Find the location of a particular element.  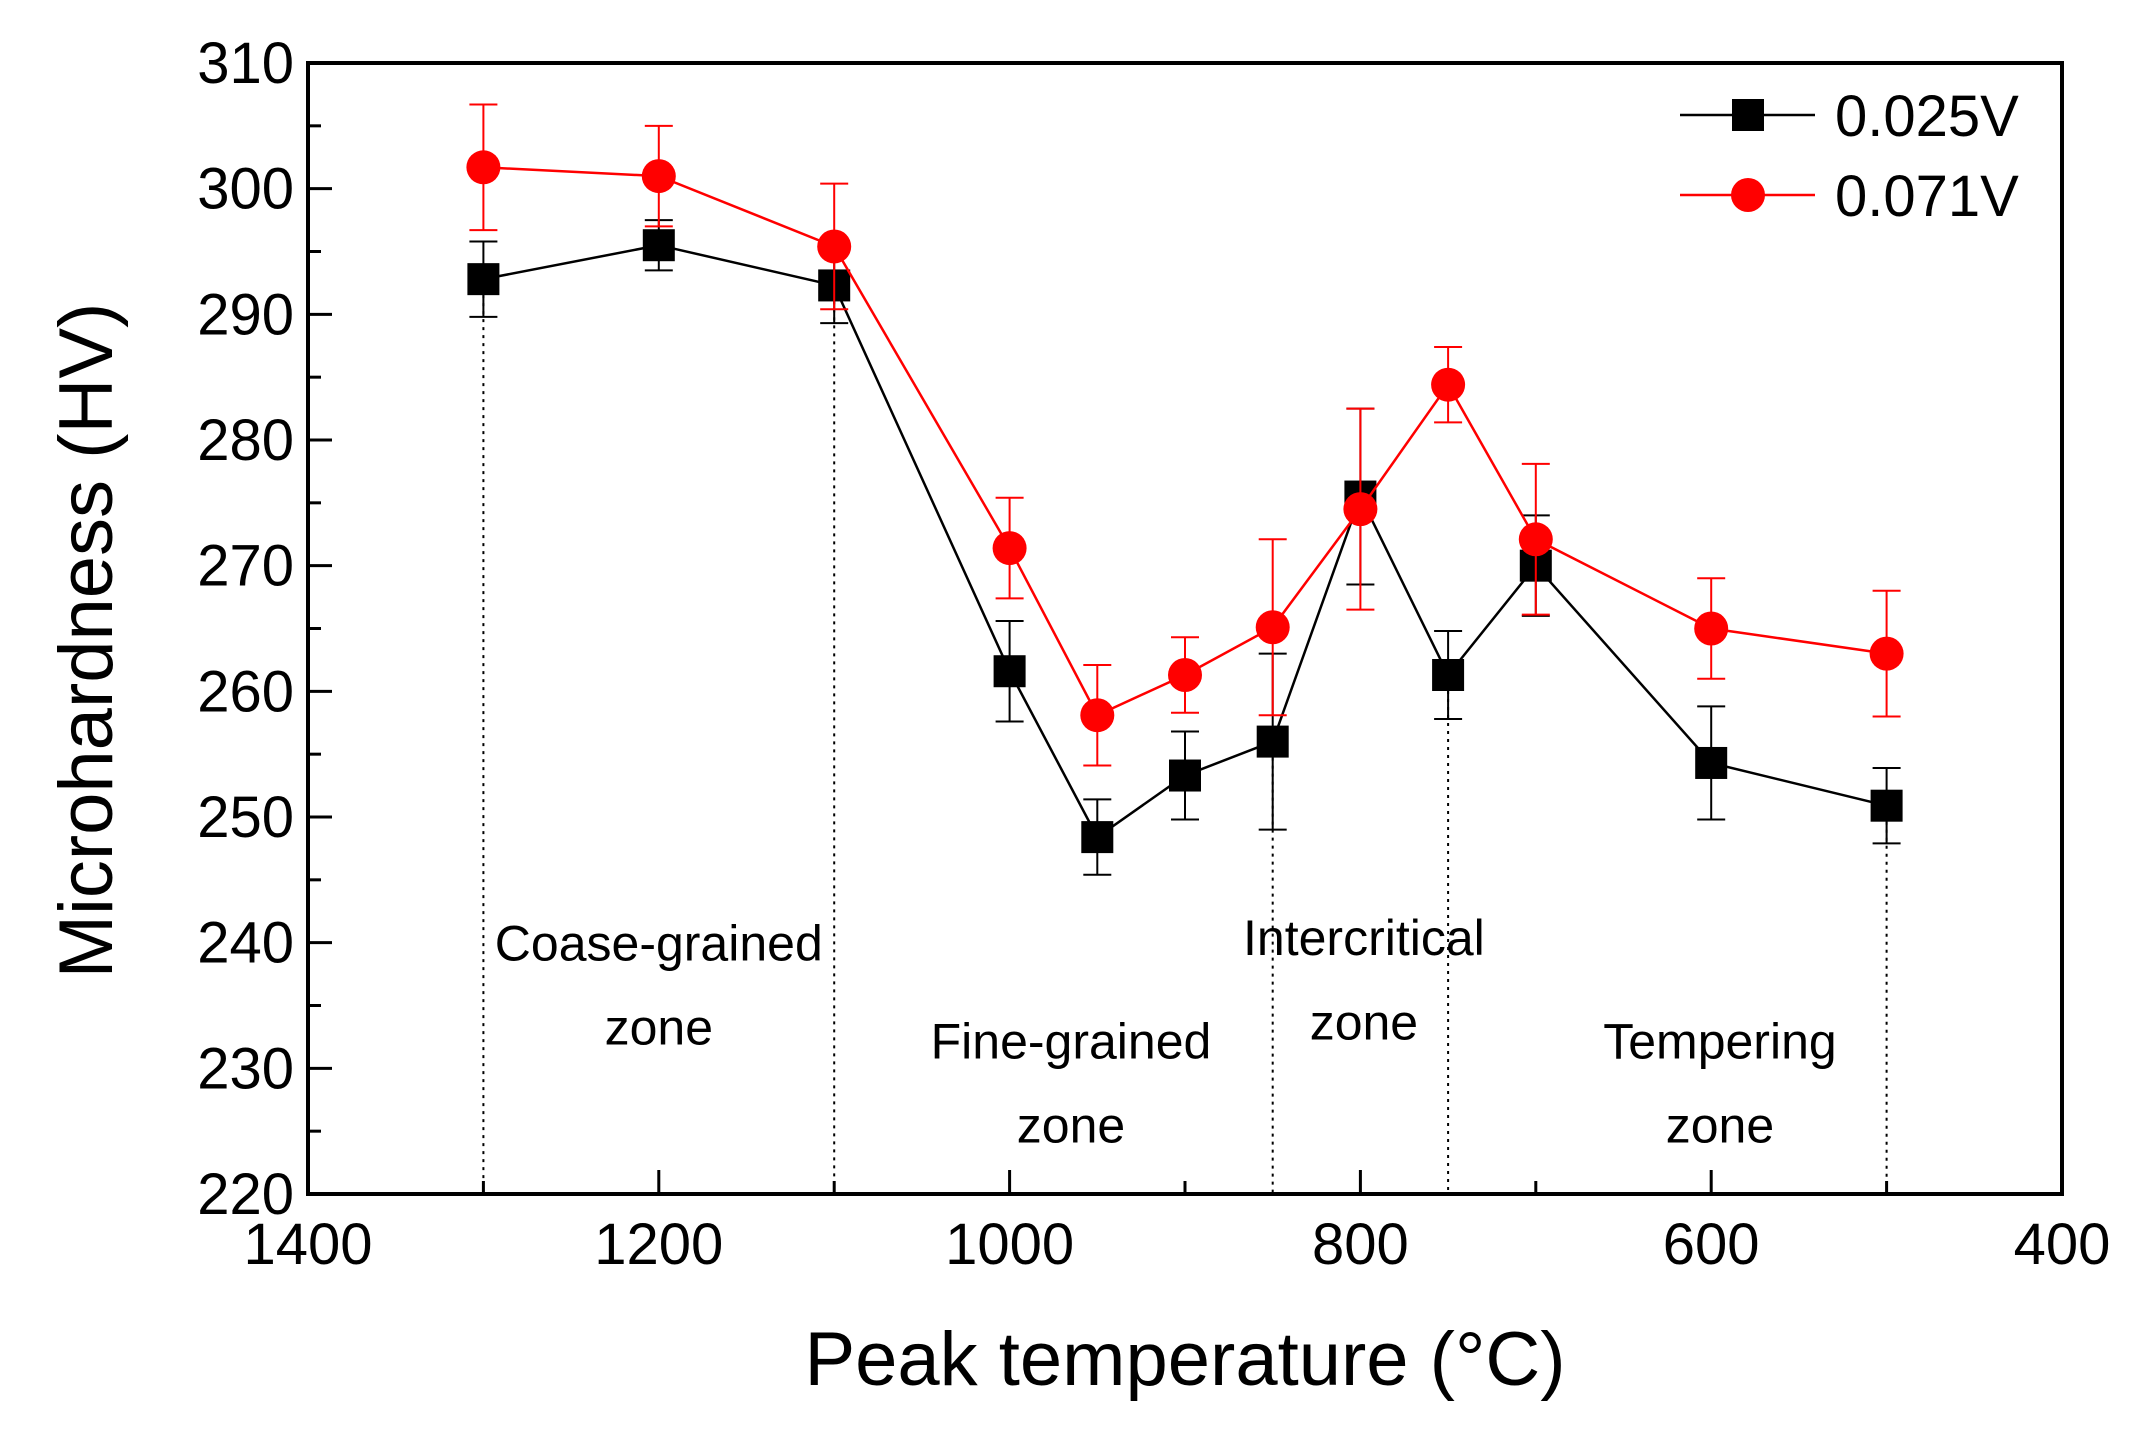

y-tick-label: 270 is located at coordinates (245, 566).